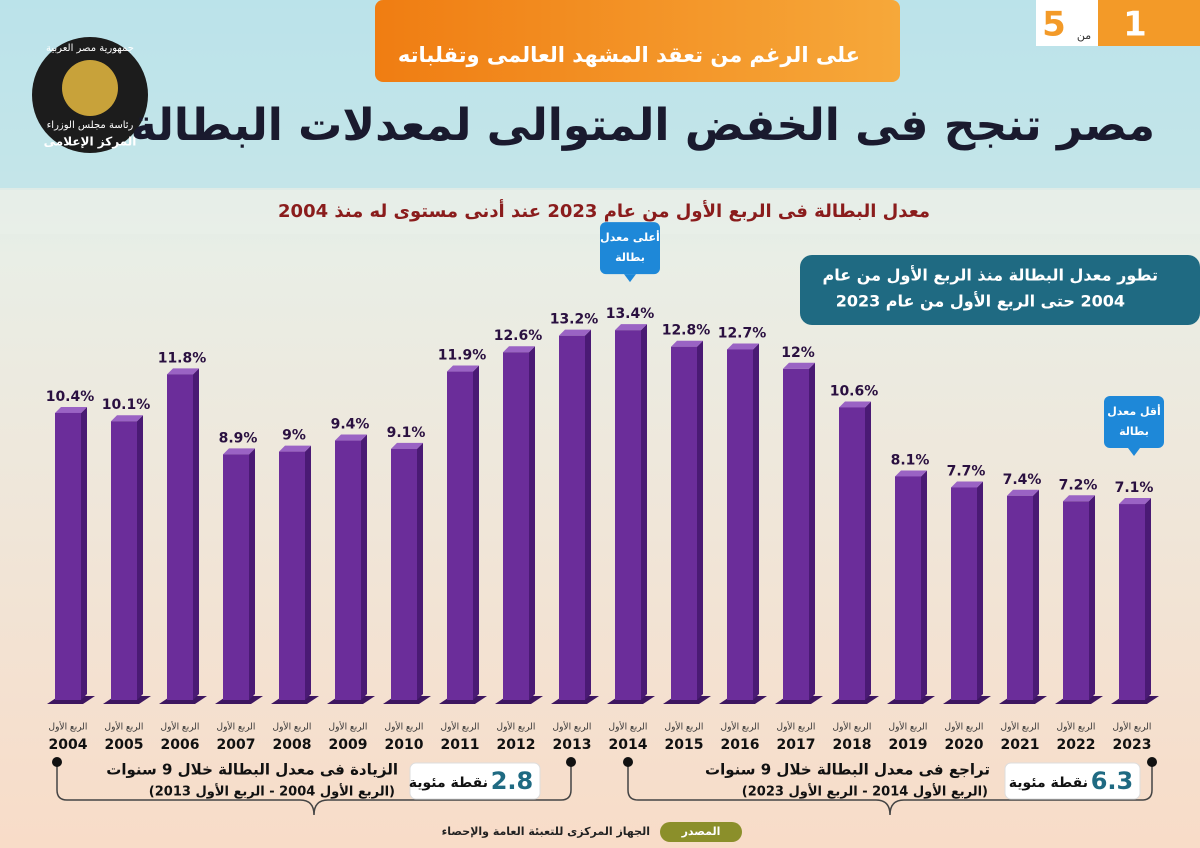  I want to click on summary-value: 2.8, so click(512, 781).